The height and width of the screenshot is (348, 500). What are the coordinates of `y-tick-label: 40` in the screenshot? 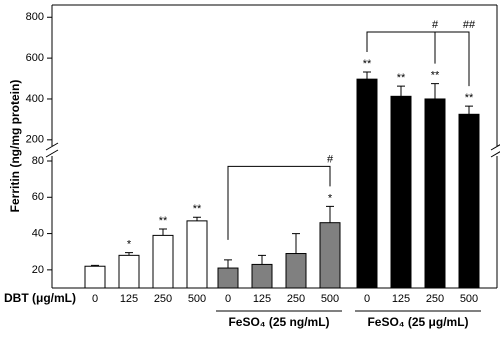 It's located at (38, 233).